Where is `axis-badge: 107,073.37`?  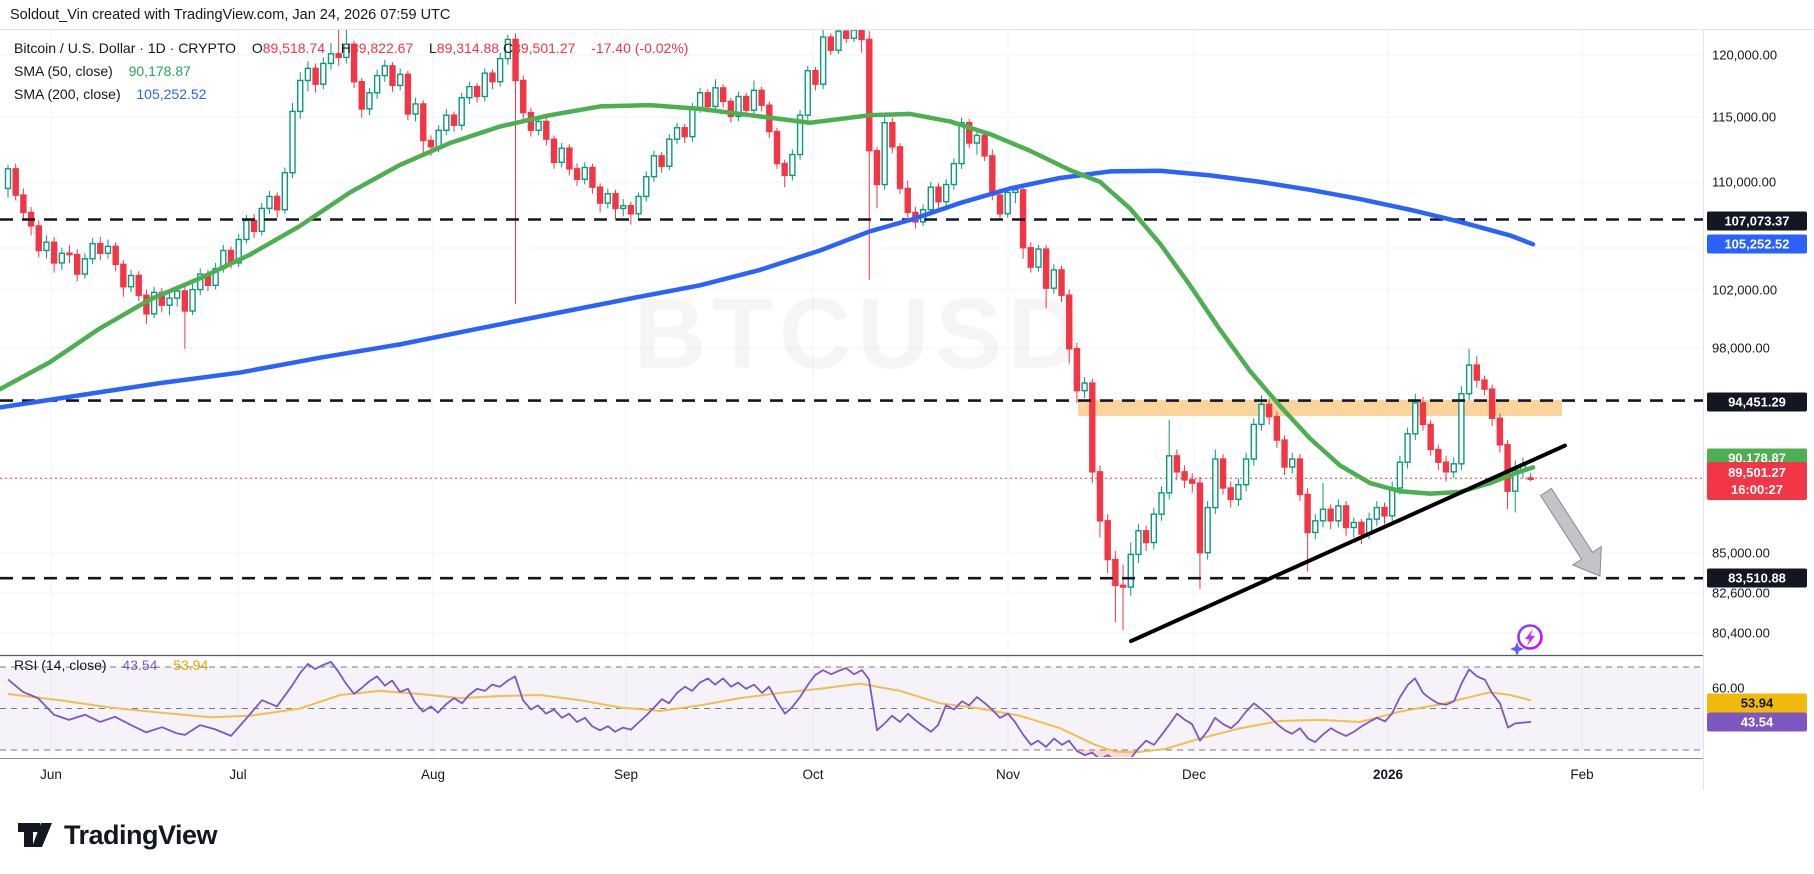 axis-badge: 107,073.37 is located at coordinates (1757, 221).